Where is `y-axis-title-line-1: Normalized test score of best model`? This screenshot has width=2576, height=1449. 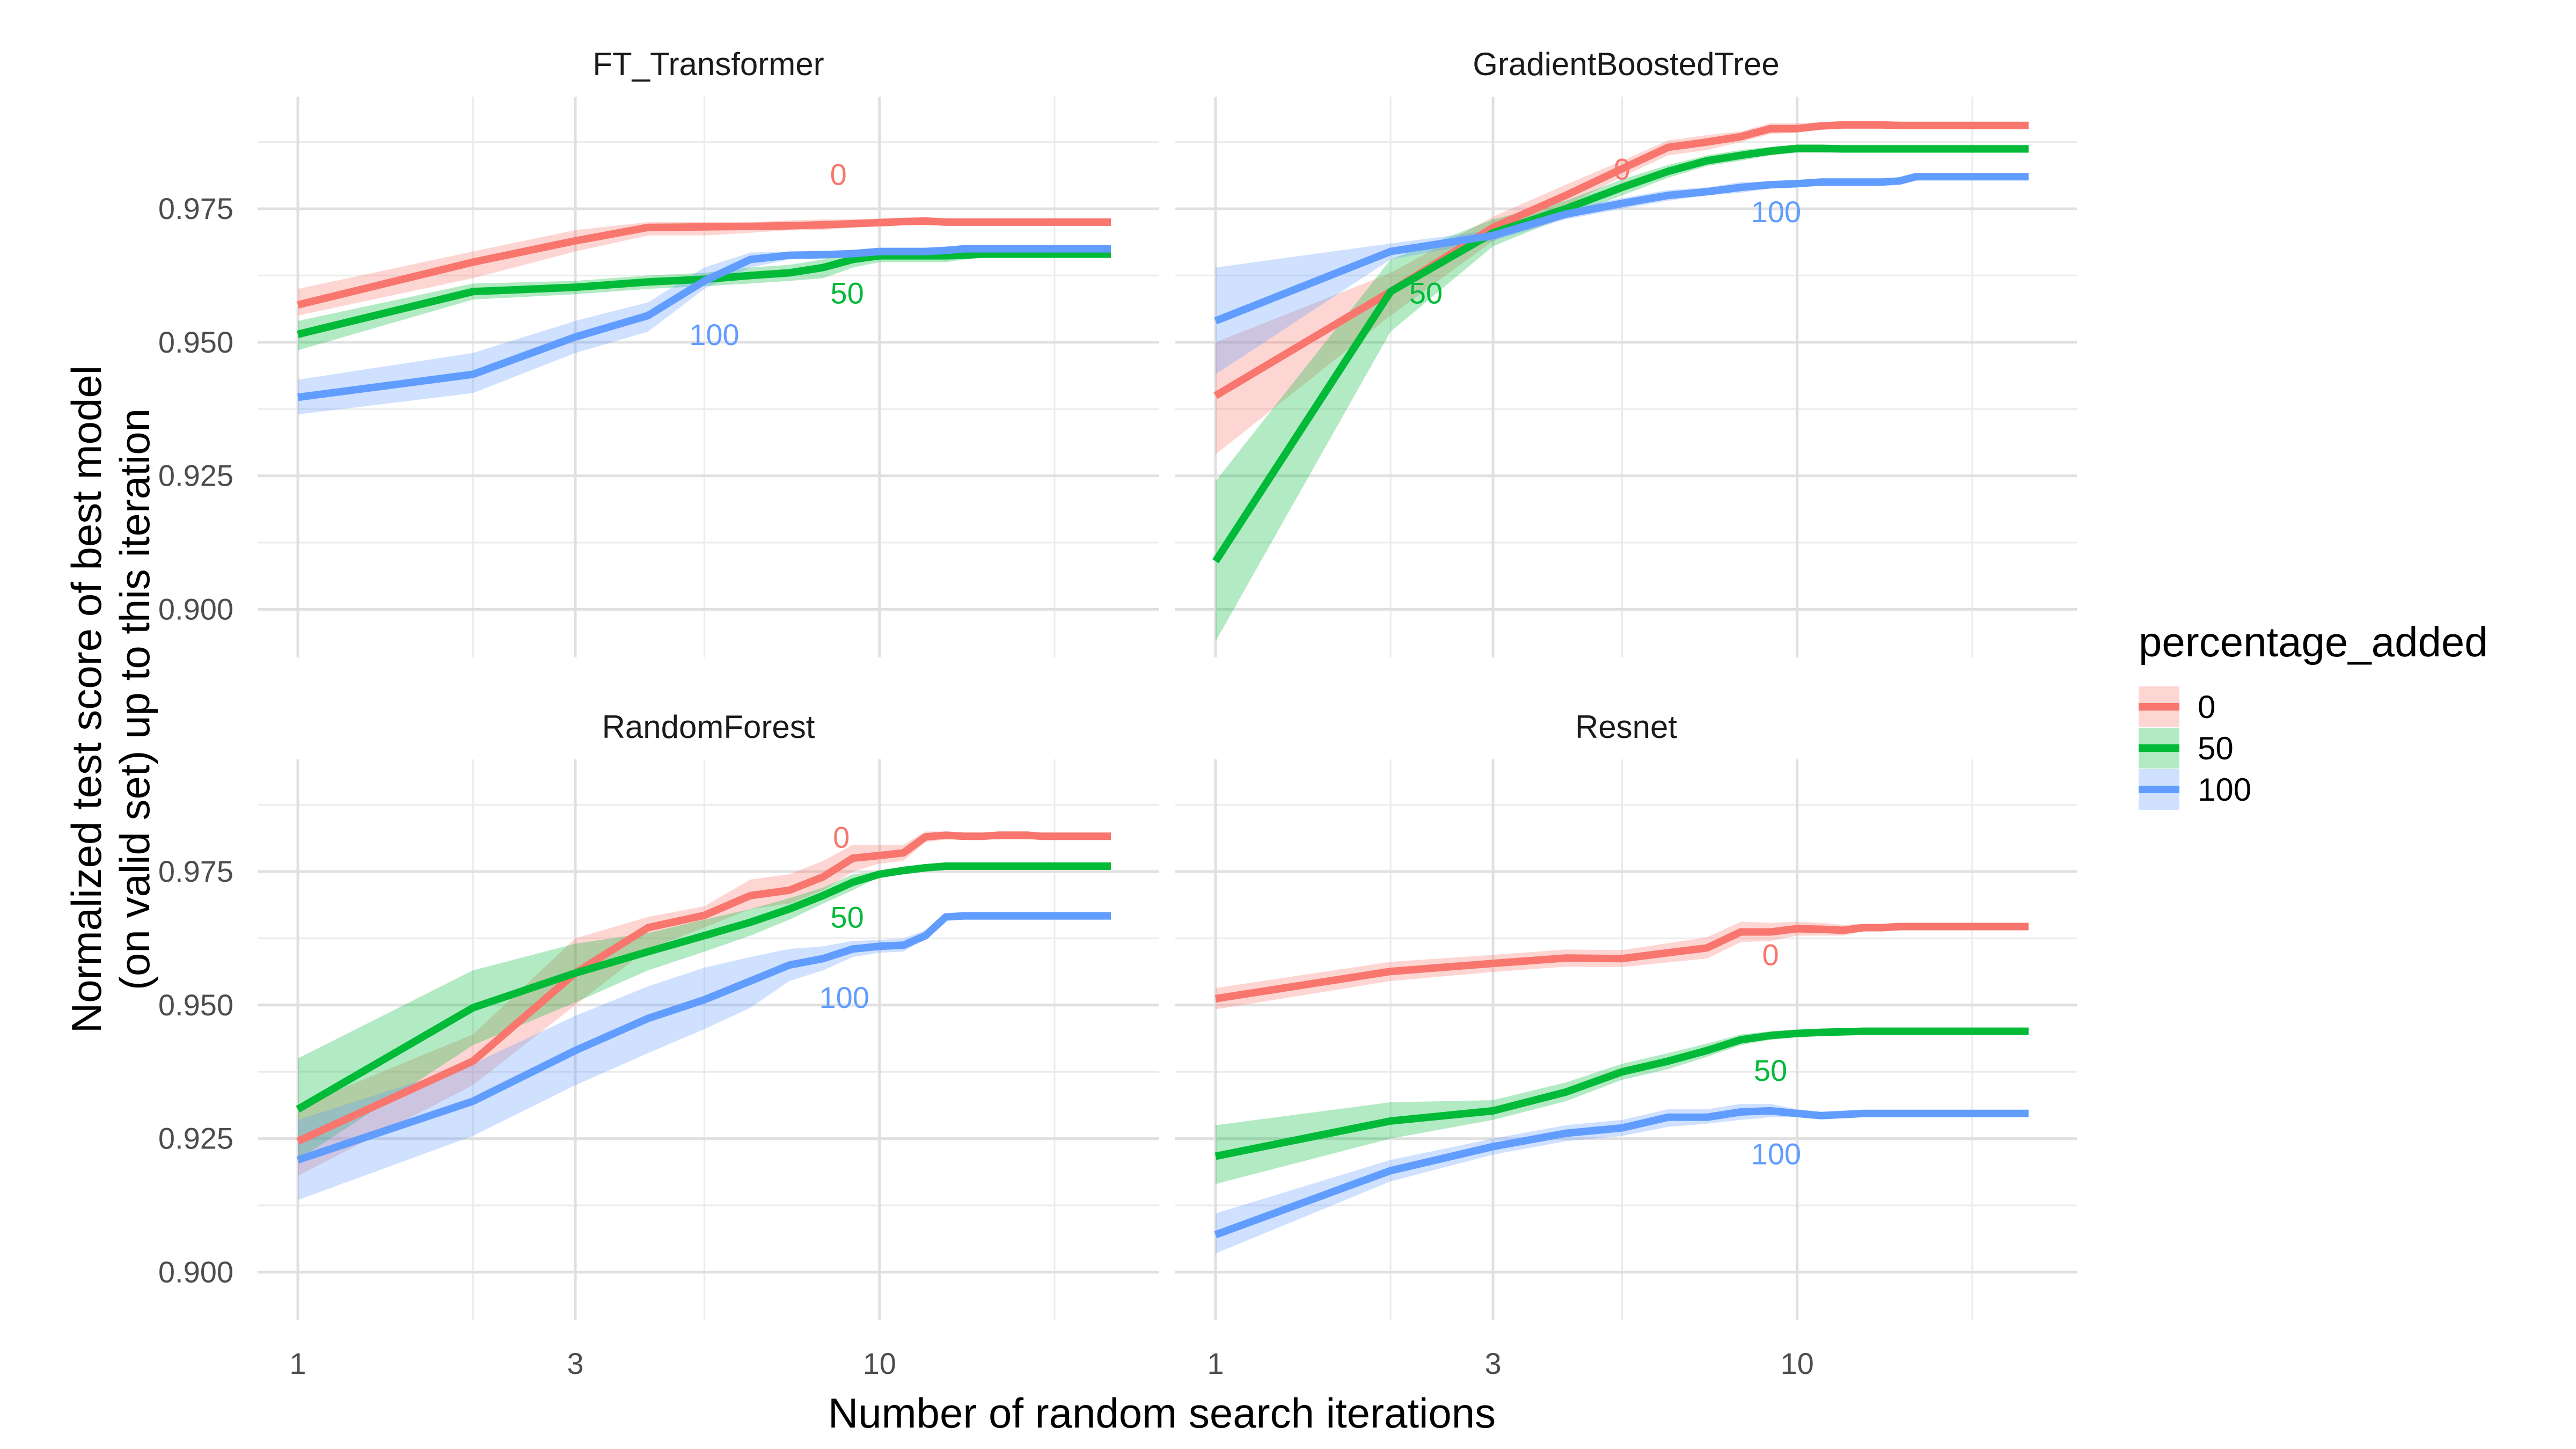 y-axis-title-line-1: Normalized test score of best model is located at coordinates (86, 699).